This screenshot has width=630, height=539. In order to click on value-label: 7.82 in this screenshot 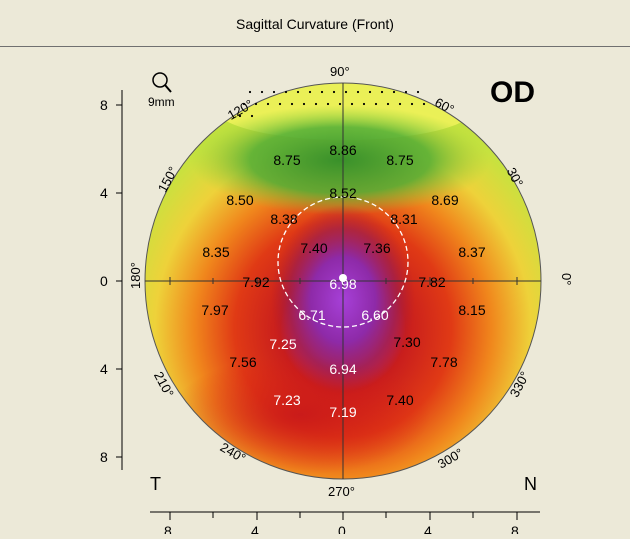, I will do `click(431, 282)`.